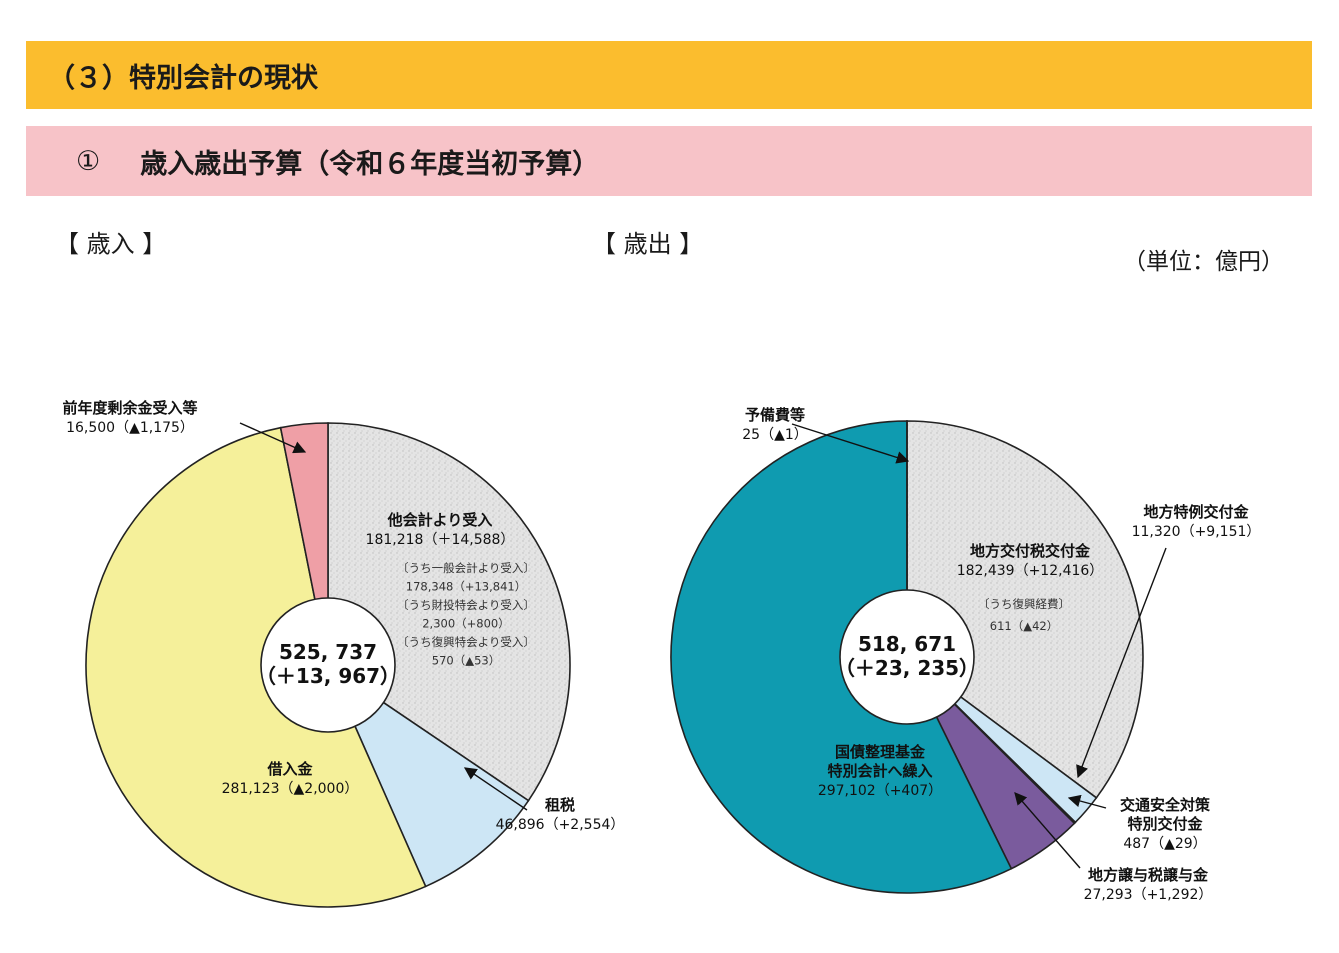 Image resolution: width=1339 pixels, height=953 pixels. I want to click on slice-value-yobi: 25（▲1）, so click(775, 435).